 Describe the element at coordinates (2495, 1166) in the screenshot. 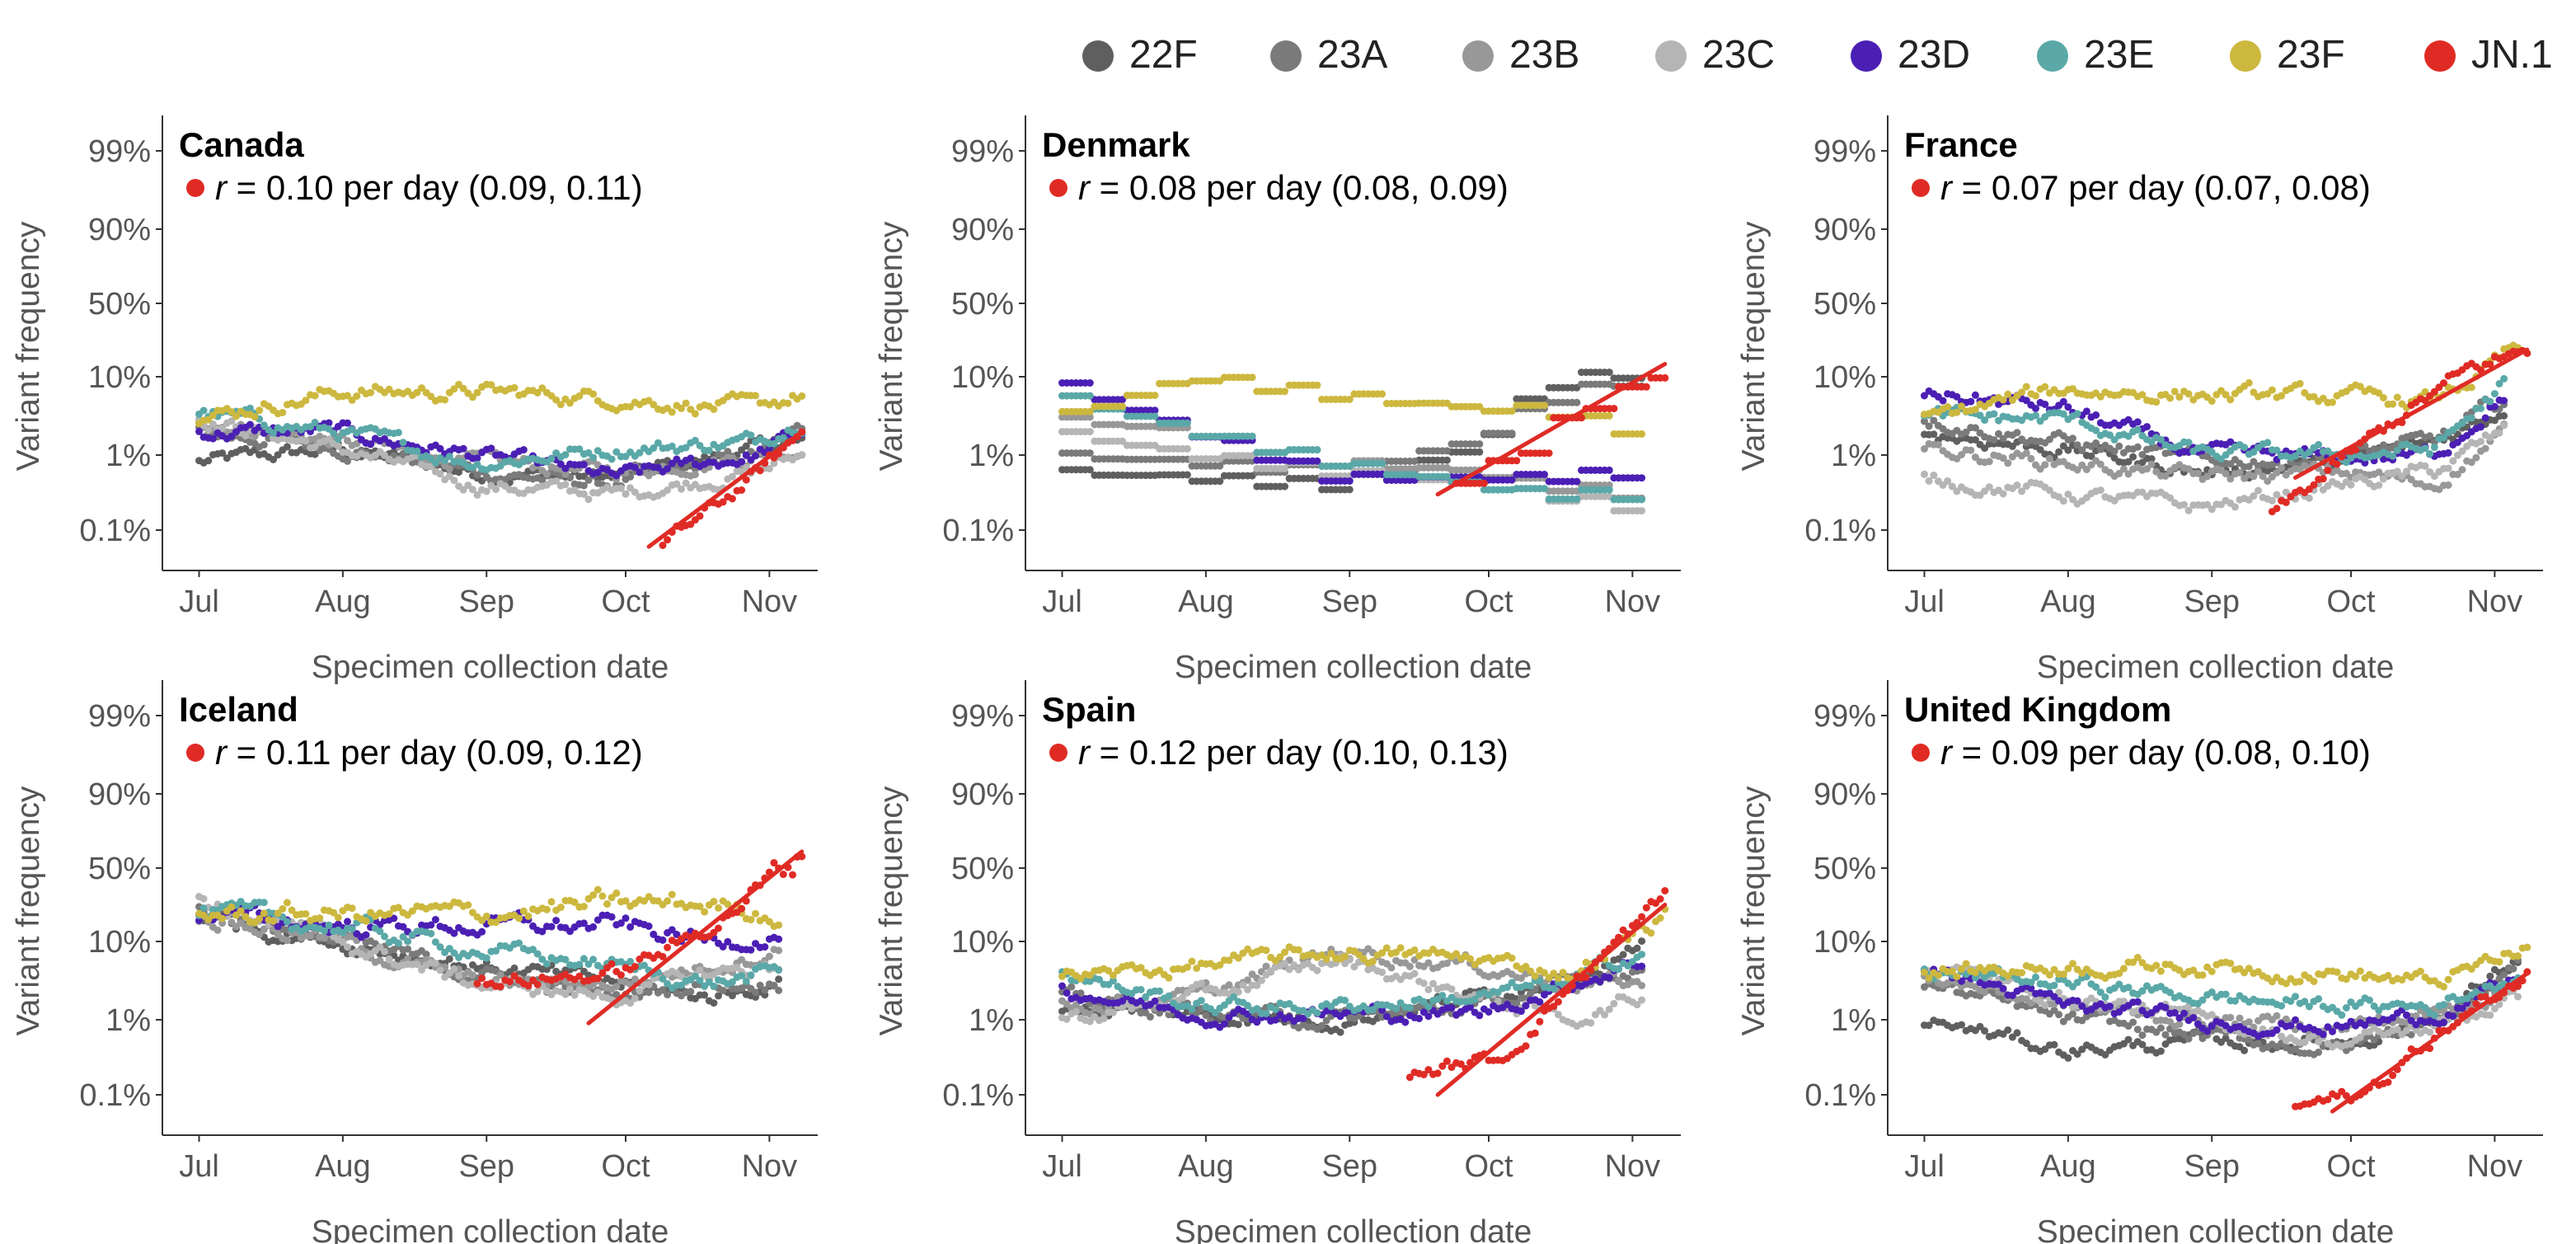

I see `x-tick-label: Nov` at that location.